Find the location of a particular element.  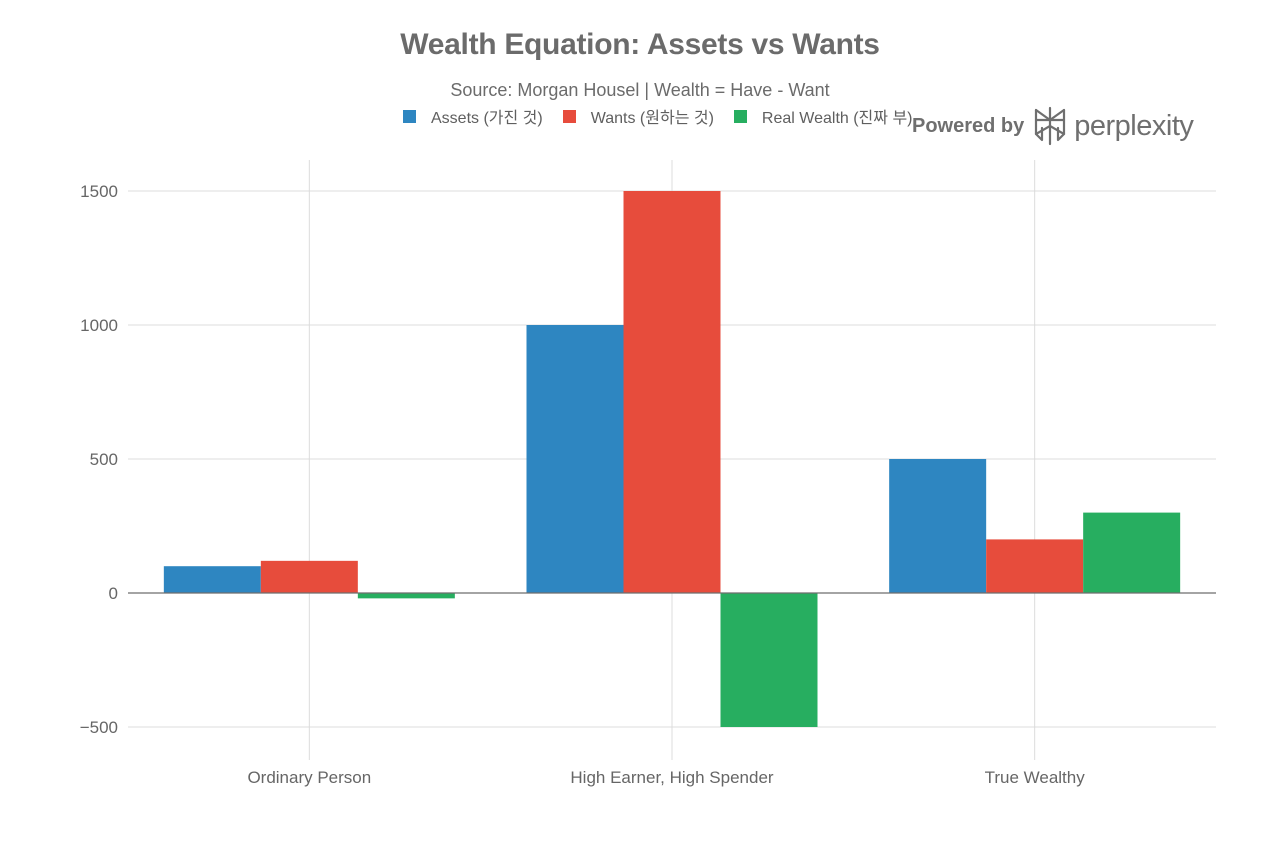

y-tick-label: −500 is located at coordinates (99, 727).